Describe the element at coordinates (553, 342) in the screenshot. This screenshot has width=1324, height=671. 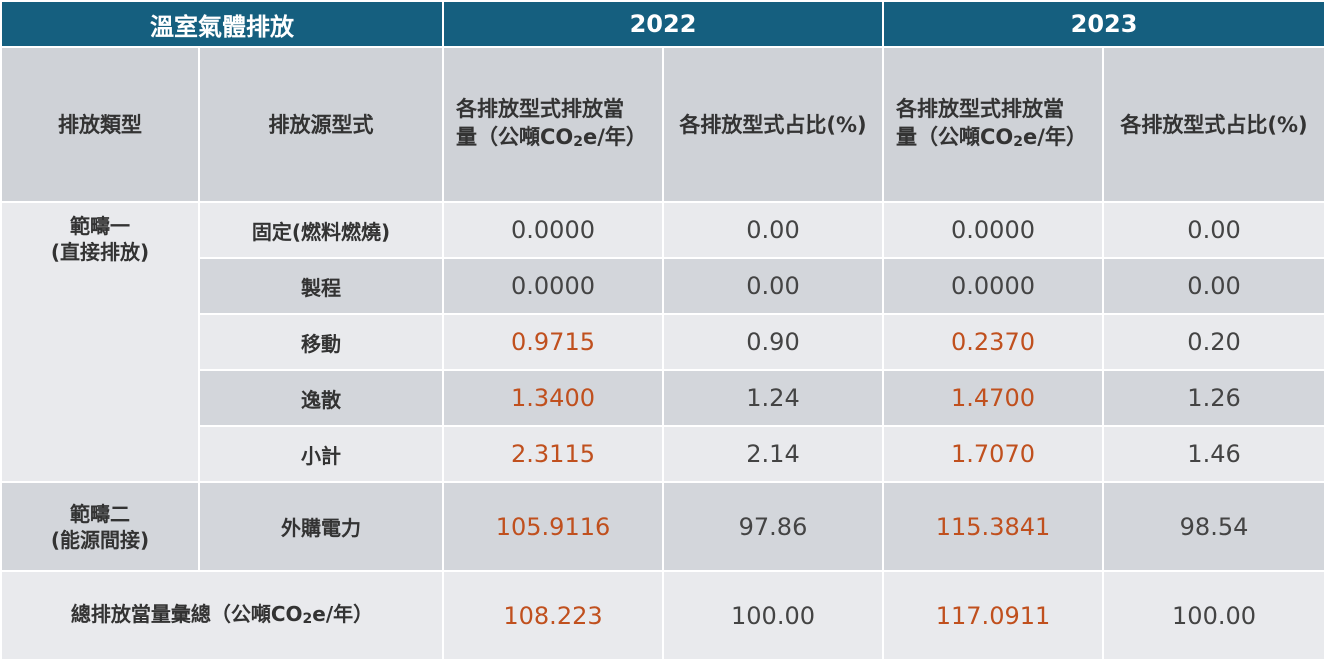
I see `amount-2022-cell: 0.9715` at that location.